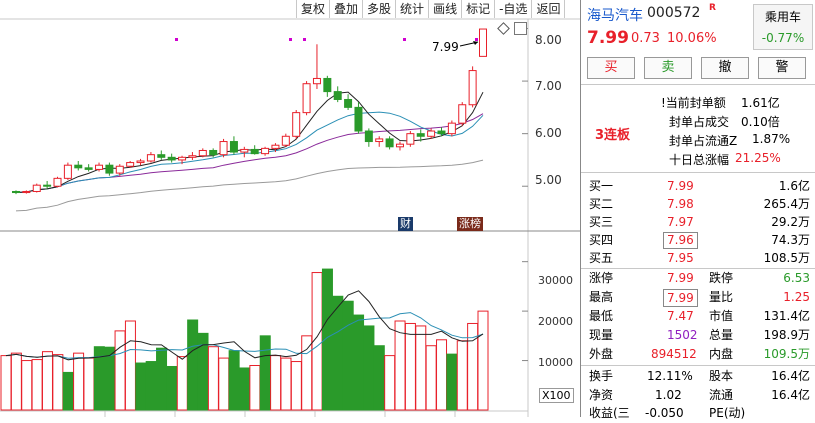 This screenshot has height=423, width=815. What do you see at coordinates (703, 141) in the screenshot?
I see `seal-label: 封单占流通Z` at bounding box center [703, 141].